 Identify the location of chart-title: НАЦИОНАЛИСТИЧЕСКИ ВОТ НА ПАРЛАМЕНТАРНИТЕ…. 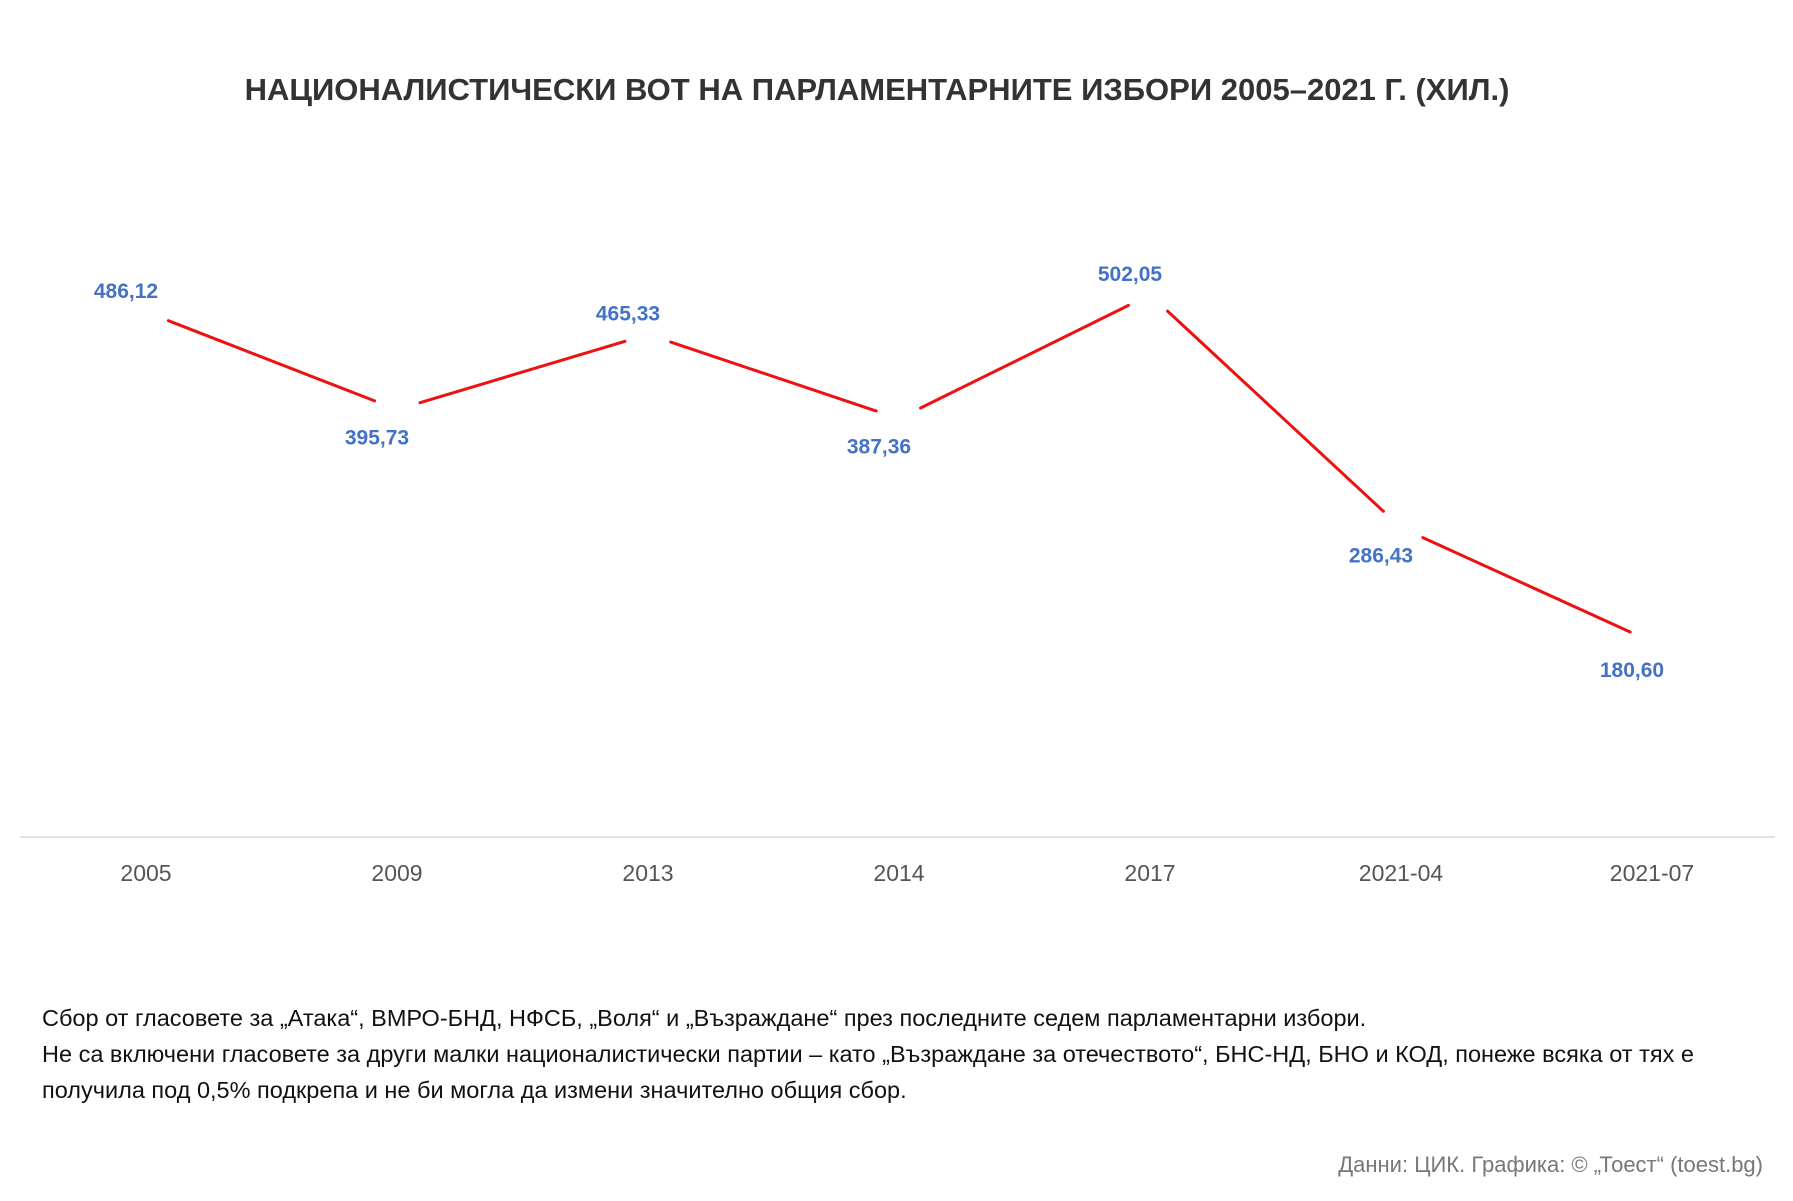
(877, 89).